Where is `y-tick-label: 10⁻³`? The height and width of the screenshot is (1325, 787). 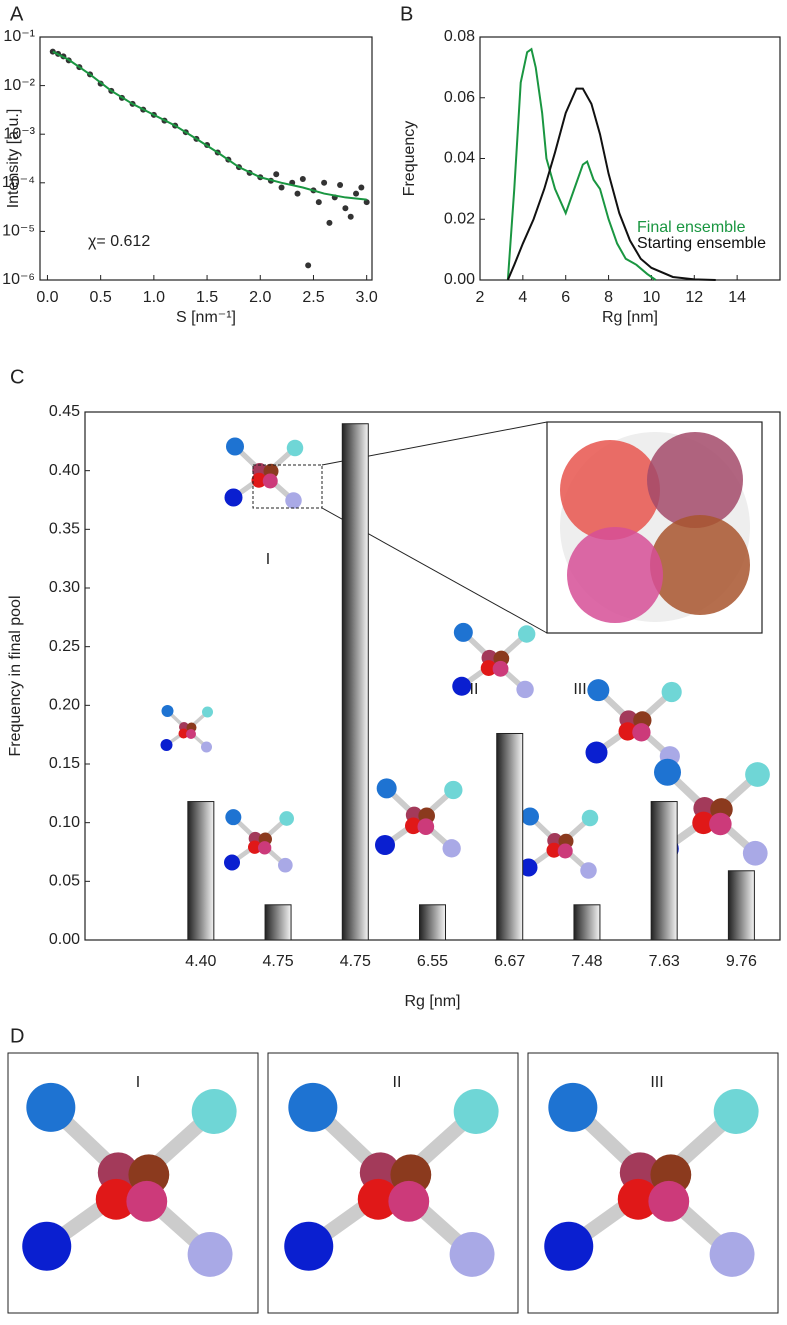 y-tick-label: 10⁻³ is located at coordinates (19, 133).